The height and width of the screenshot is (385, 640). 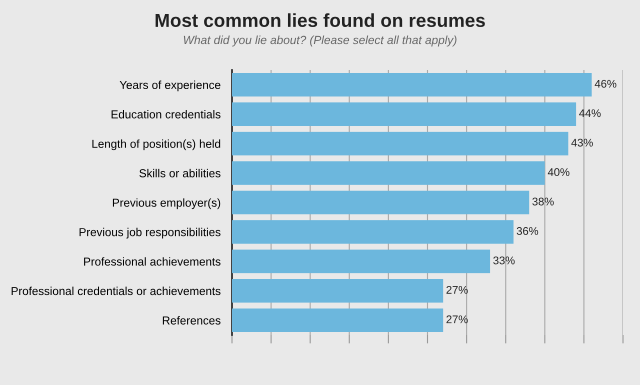 What do you see at coordinates (166, 204) in the screenshot?
I see `y-tick-label: Previous employer(s)` at bounding box center [166, 204].